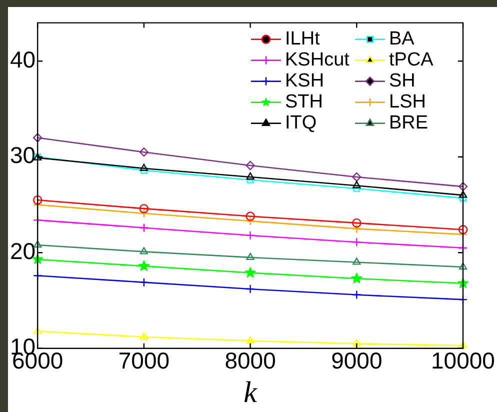  I want to click on y-tick-label: 40, so click(23, 59).